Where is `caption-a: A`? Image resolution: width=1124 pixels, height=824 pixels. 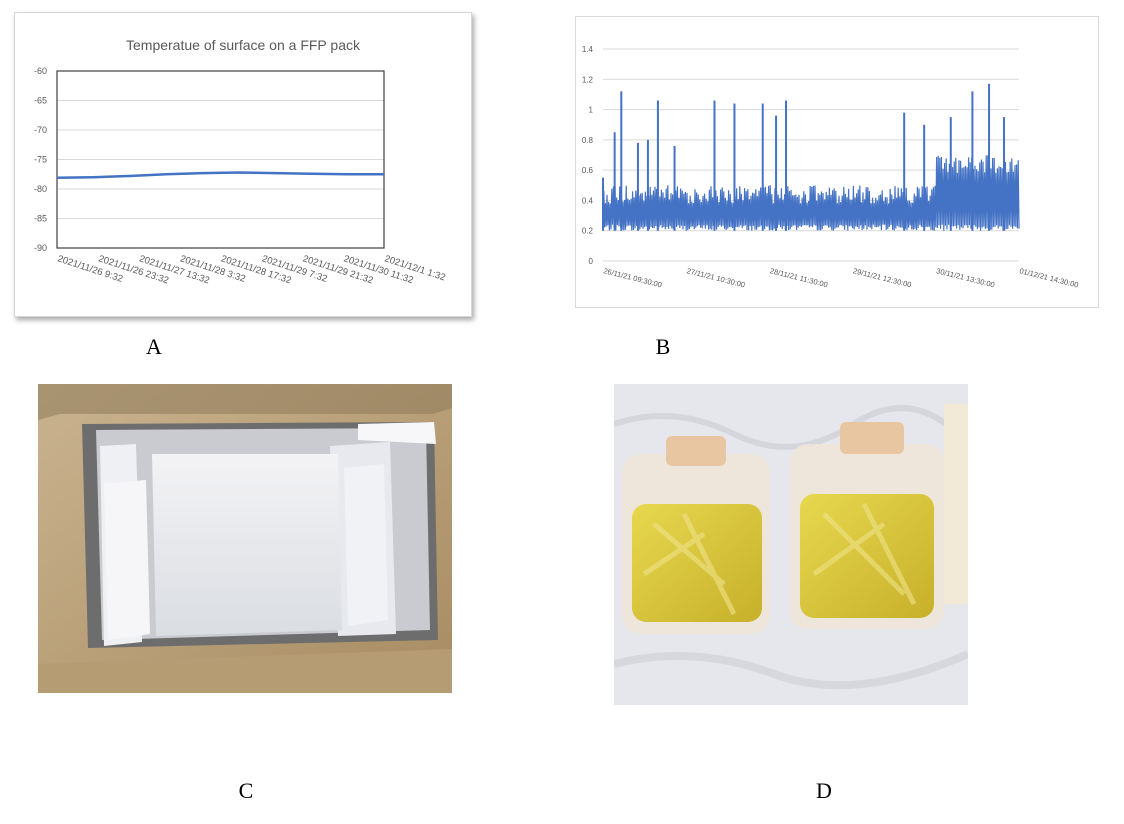 caption-a: A is located at coordinates (154, 346).